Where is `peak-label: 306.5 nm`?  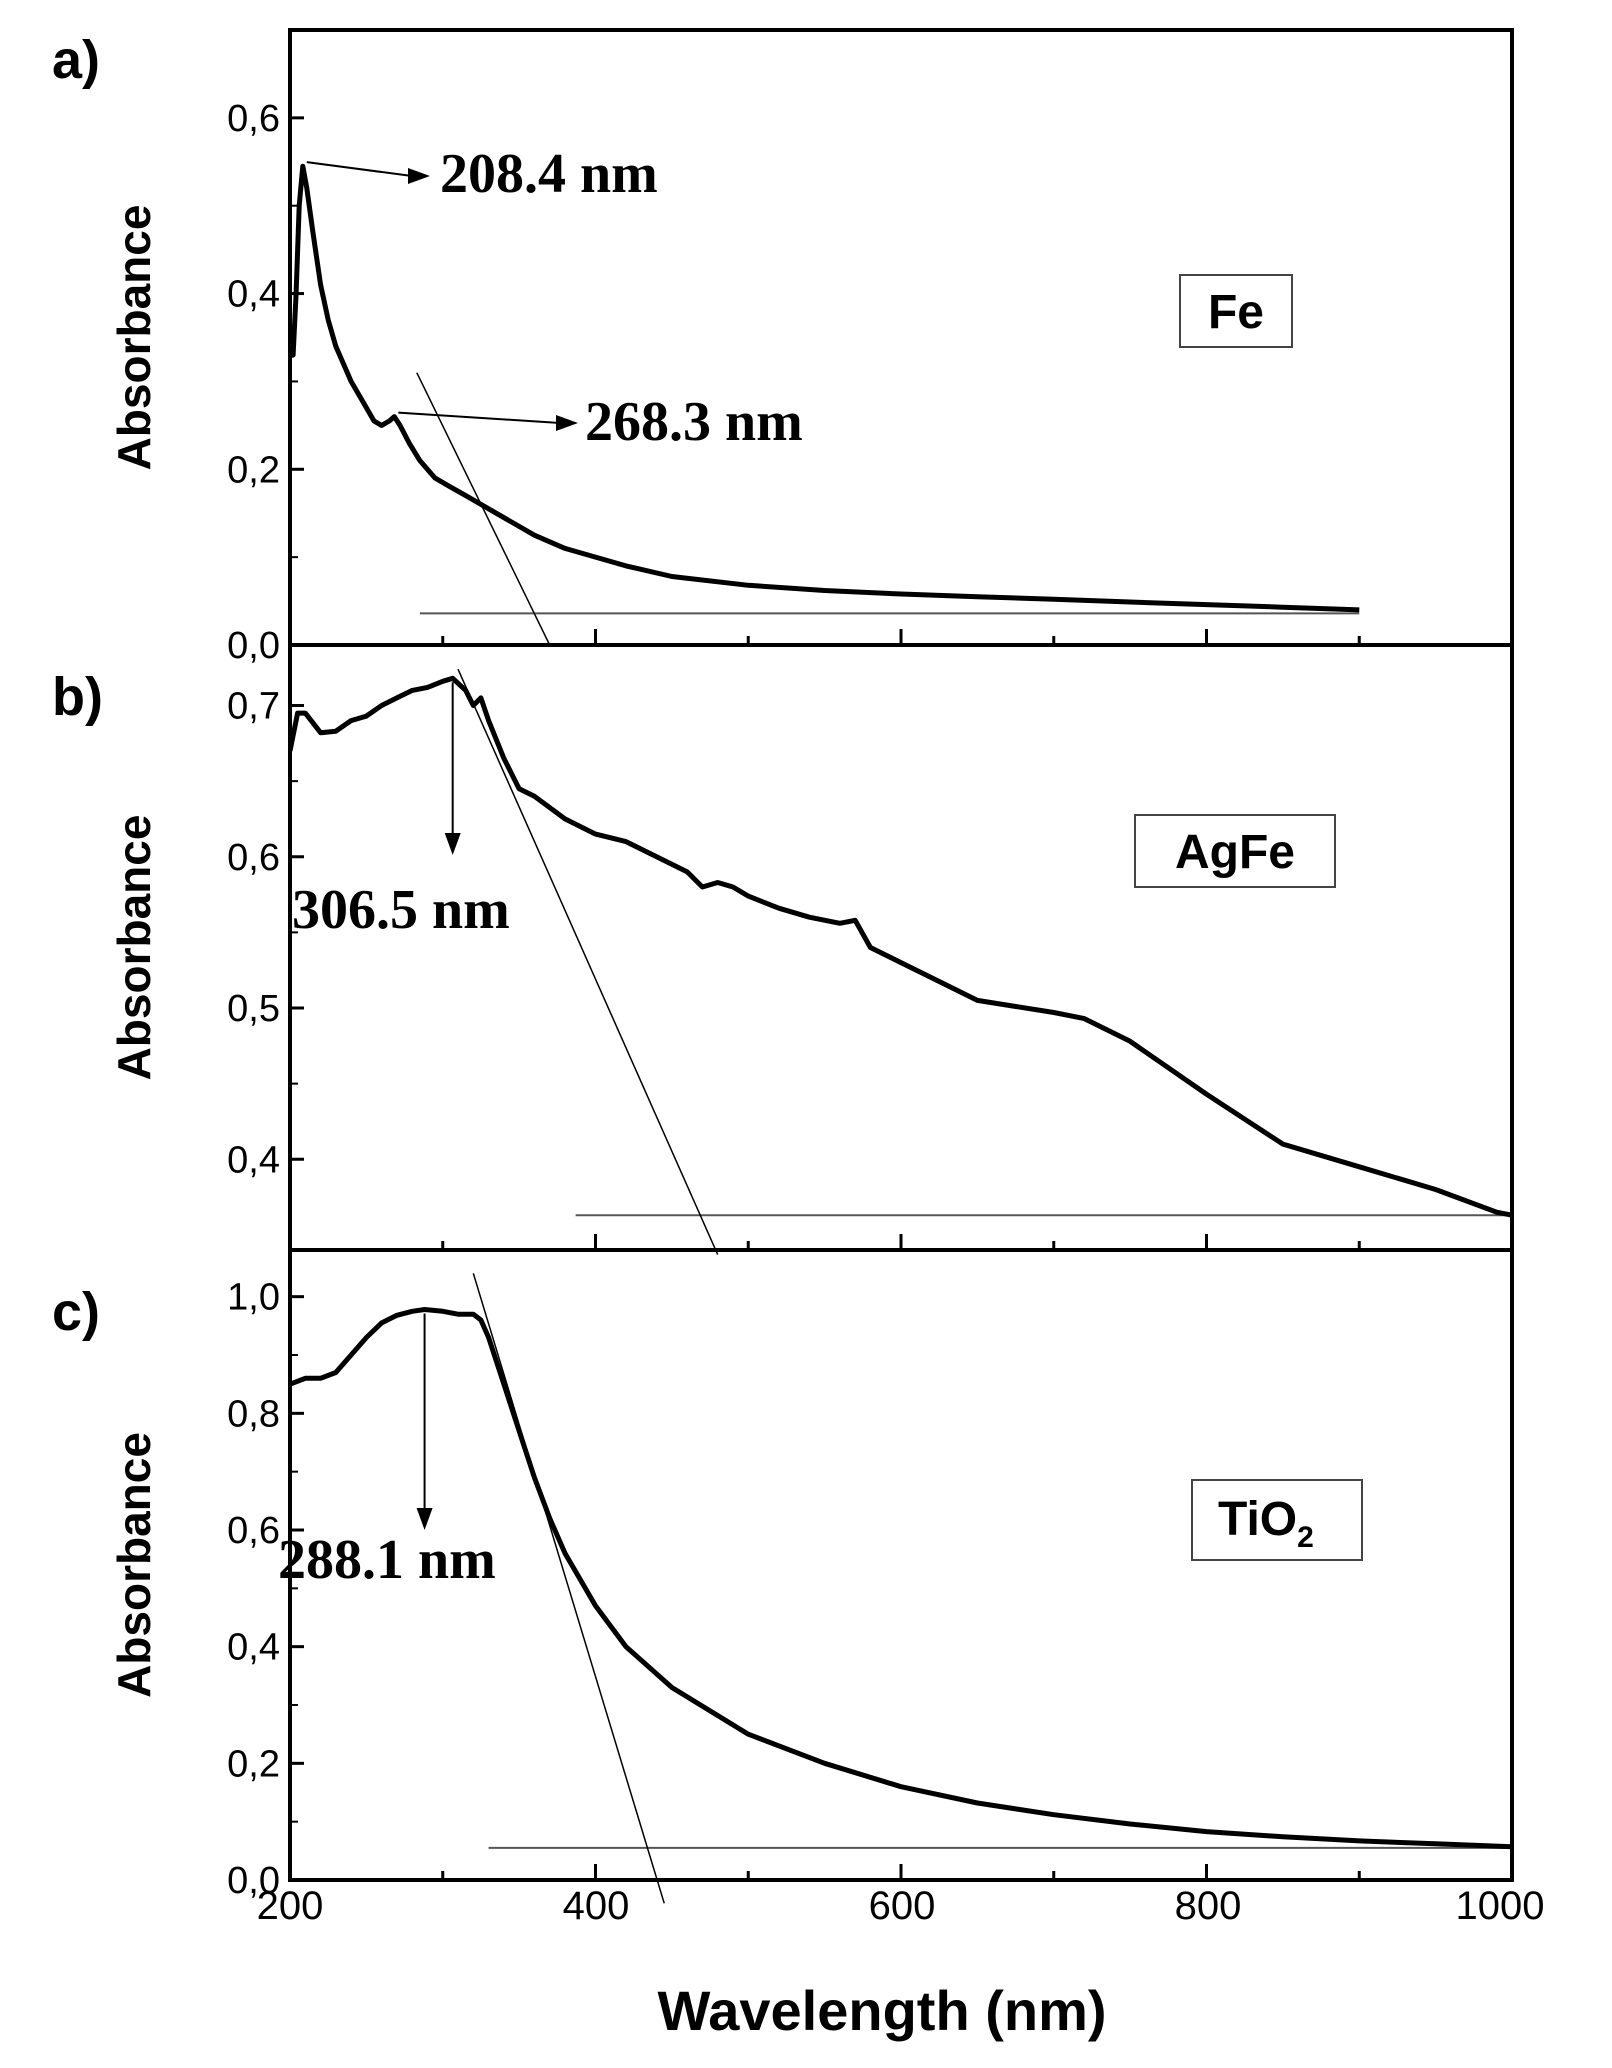 peak-label: 306.5 nm is located at coordinates (401, 910).